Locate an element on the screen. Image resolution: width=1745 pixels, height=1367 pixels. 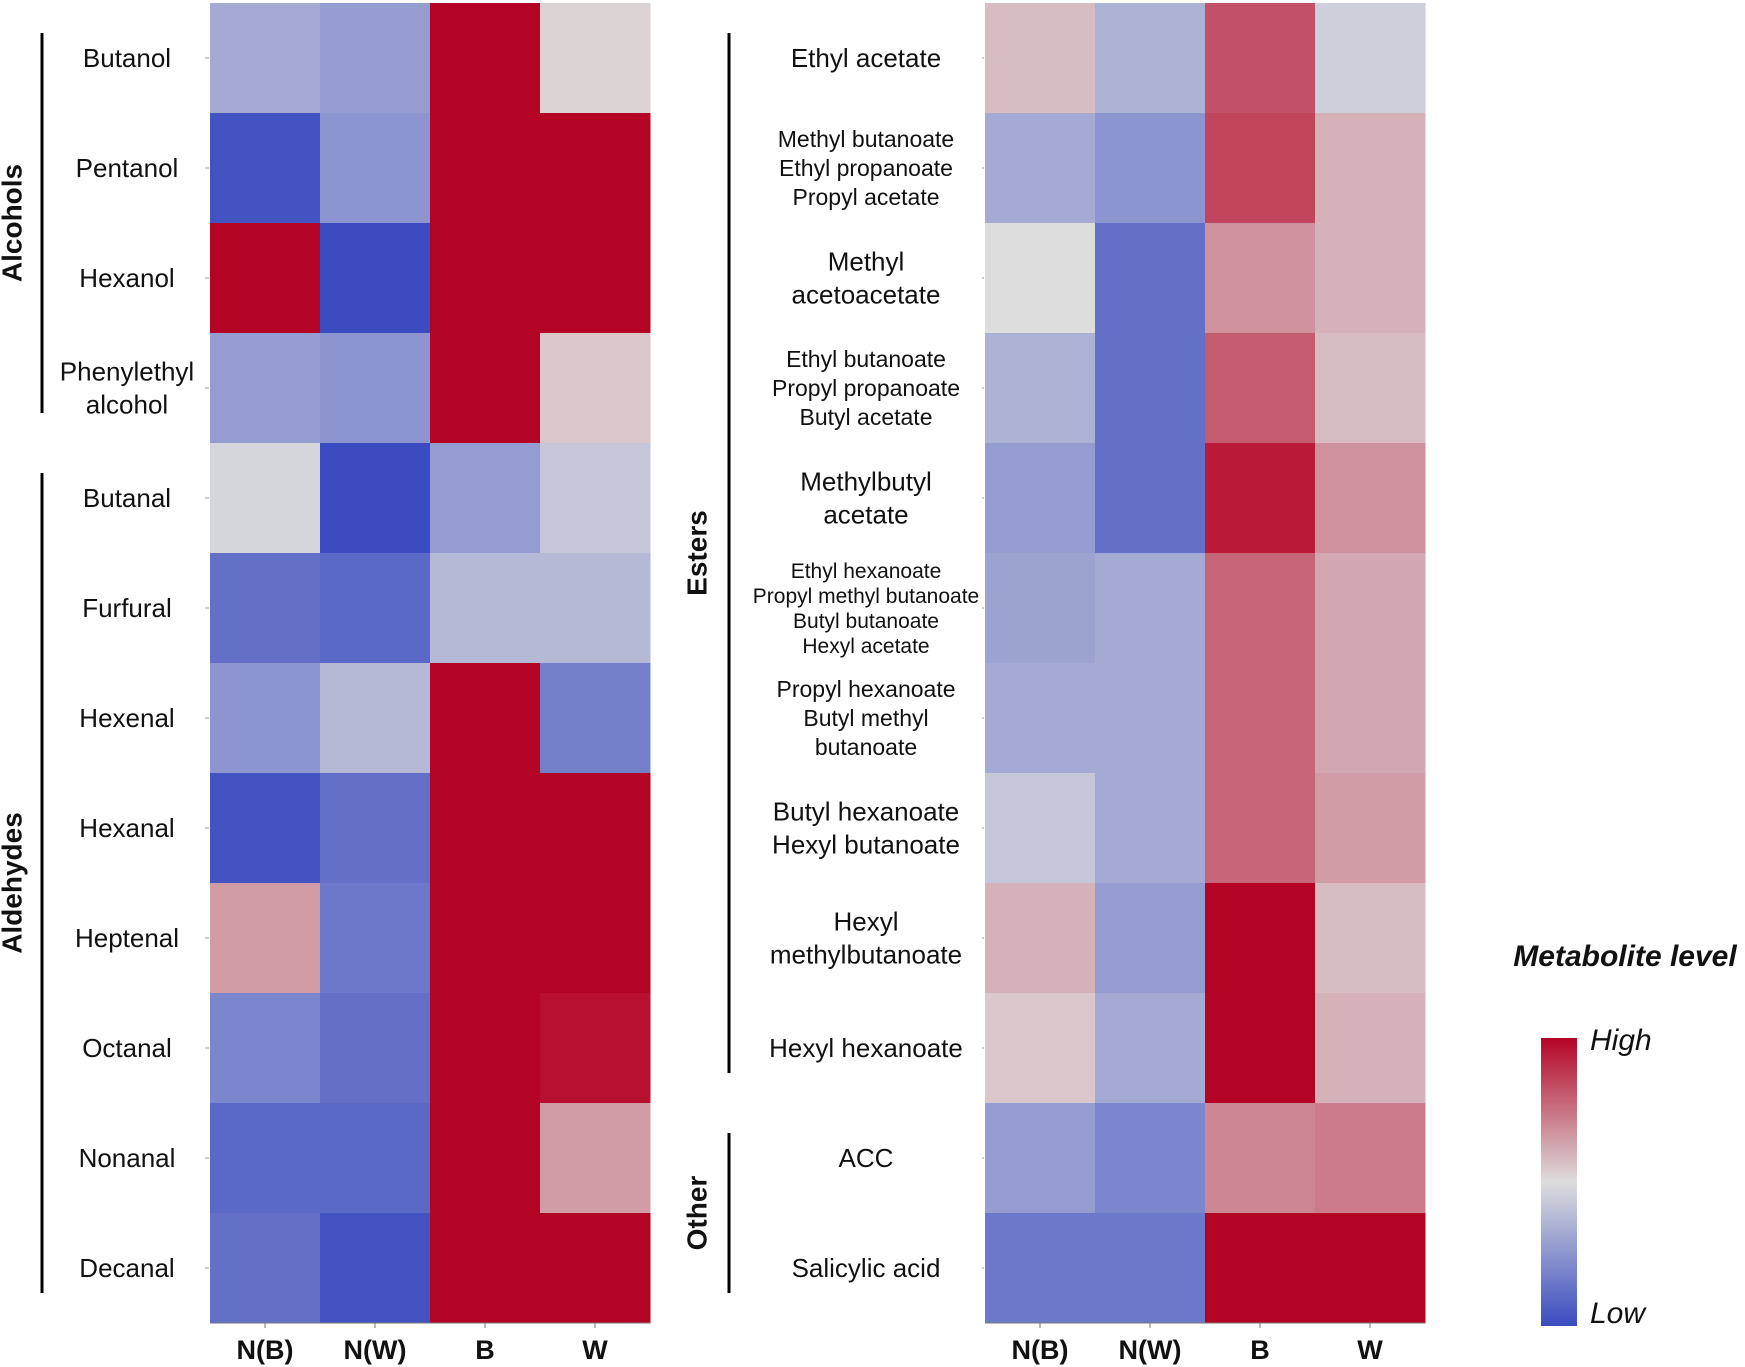
row-label: acetoacetate is located at coordinates (866, 295).